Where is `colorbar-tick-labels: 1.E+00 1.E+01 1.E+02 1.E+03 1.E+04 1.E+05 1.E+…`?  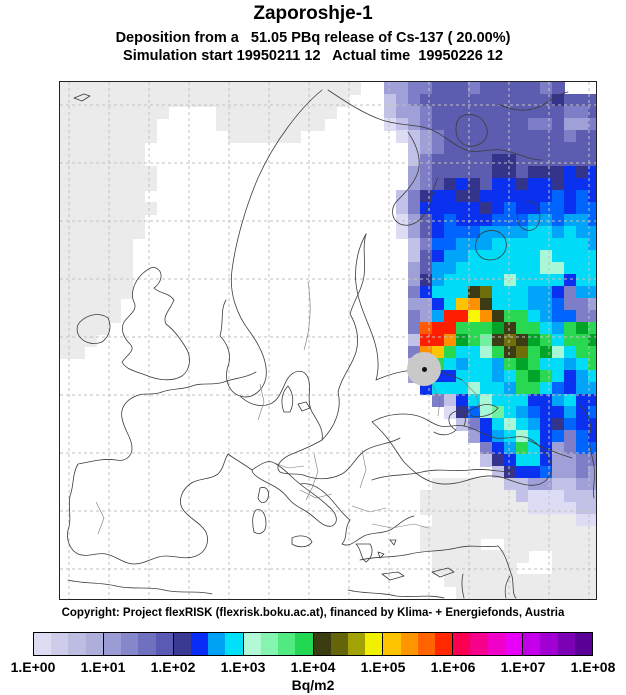
colorbar-tick-labels: 1.E+00 1.E+01 1.E+02 1.E+03 1.E+04 1.E+05 1.E+… is located at coordinates (313, 667).